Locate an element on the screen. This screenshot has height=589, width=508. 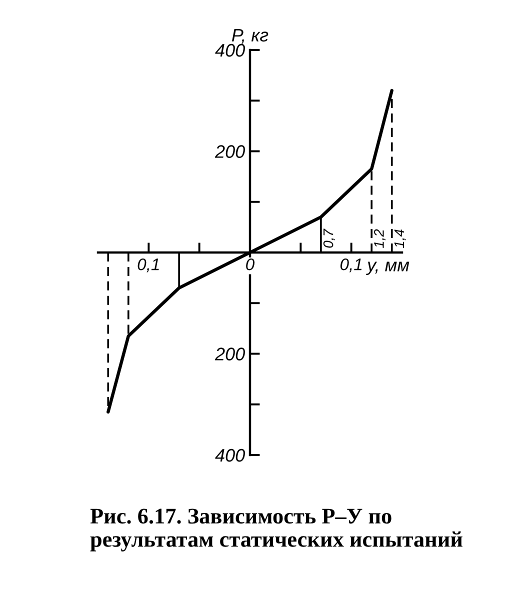
annotation: 0,7 is located at coordinates (329, 238).